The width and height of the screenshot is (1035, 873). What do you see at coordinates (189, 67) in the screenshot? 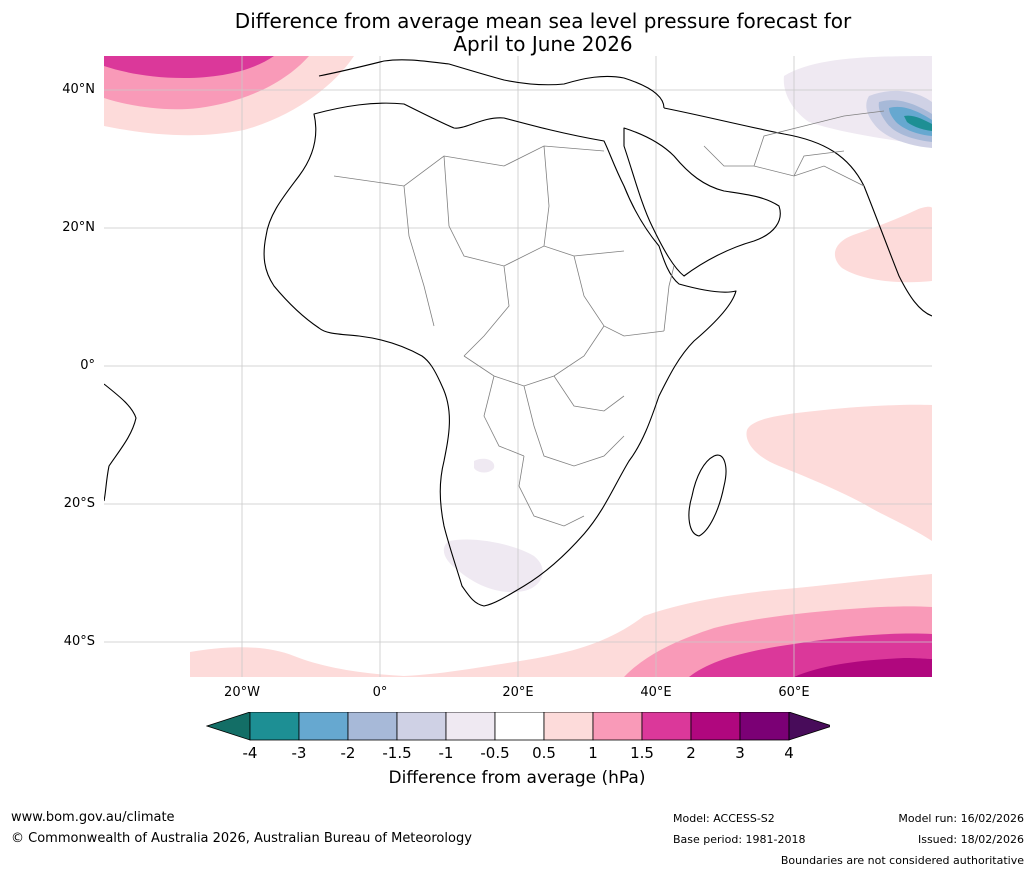
I see `anomaly-nw-strong` at bounding box center [189, 67].